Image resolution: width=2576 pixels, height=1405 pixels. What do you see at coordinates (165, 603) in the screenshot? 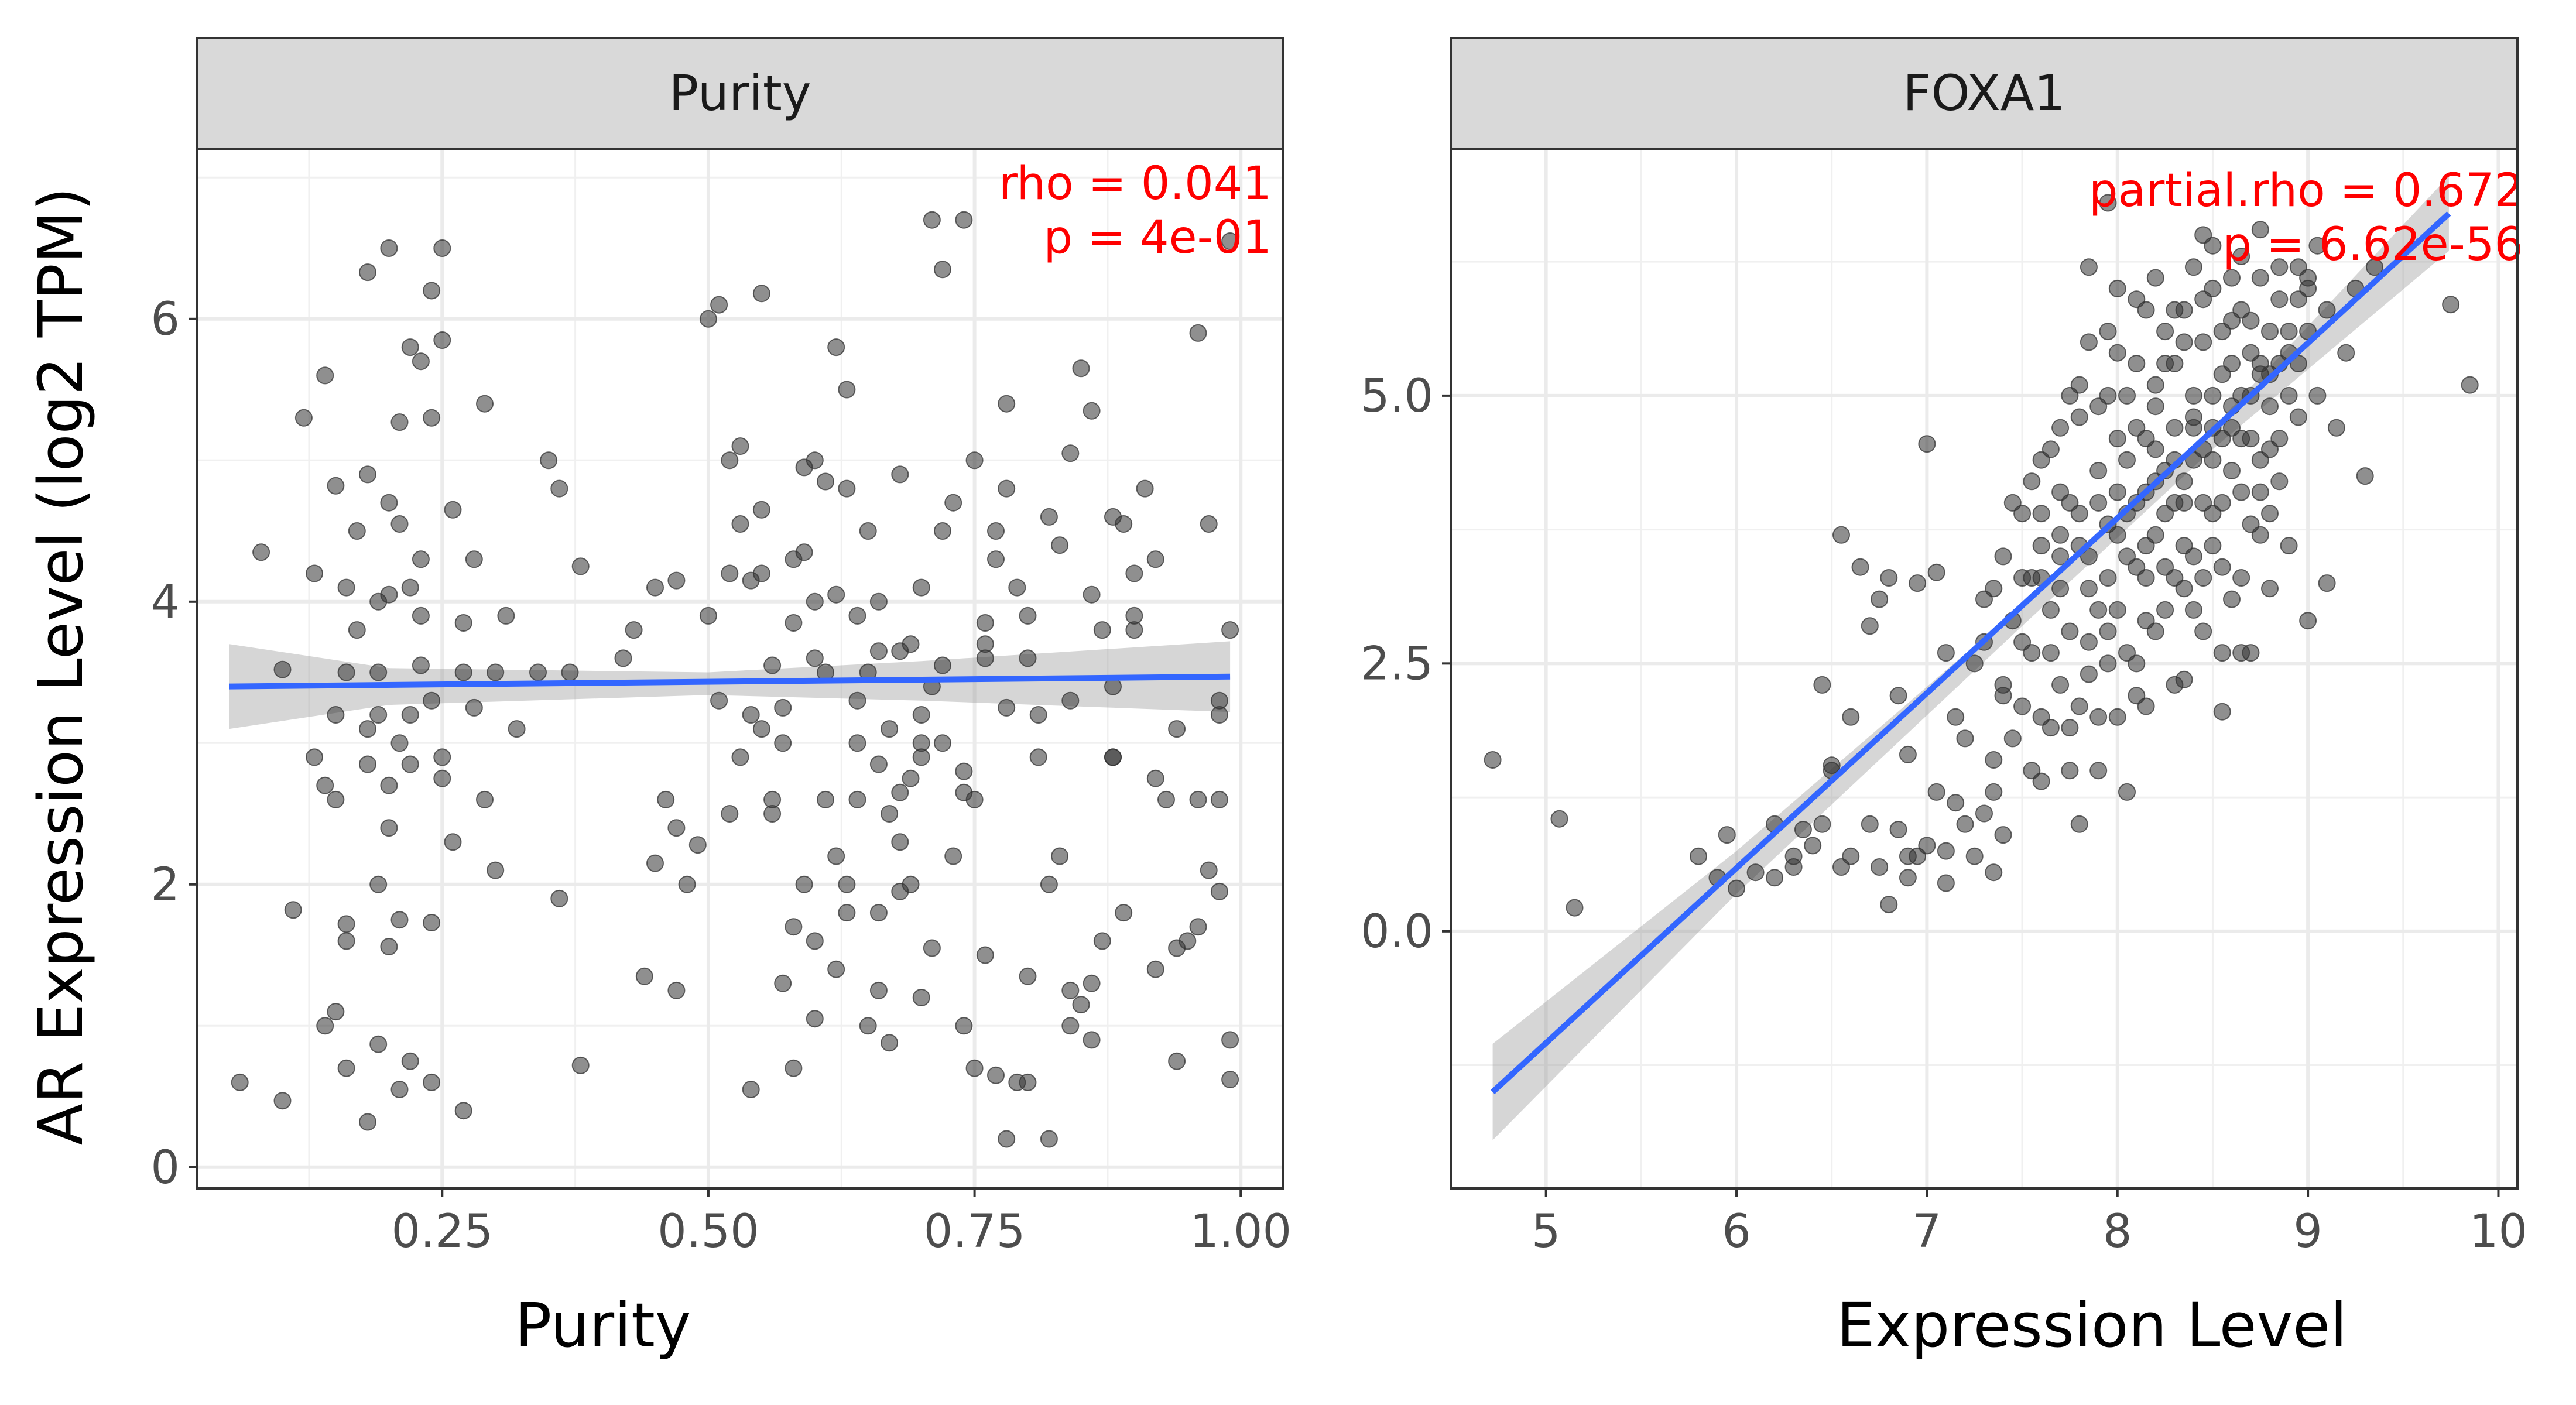
I see `y-tick-label: 4` at bounding box center [165, 603].